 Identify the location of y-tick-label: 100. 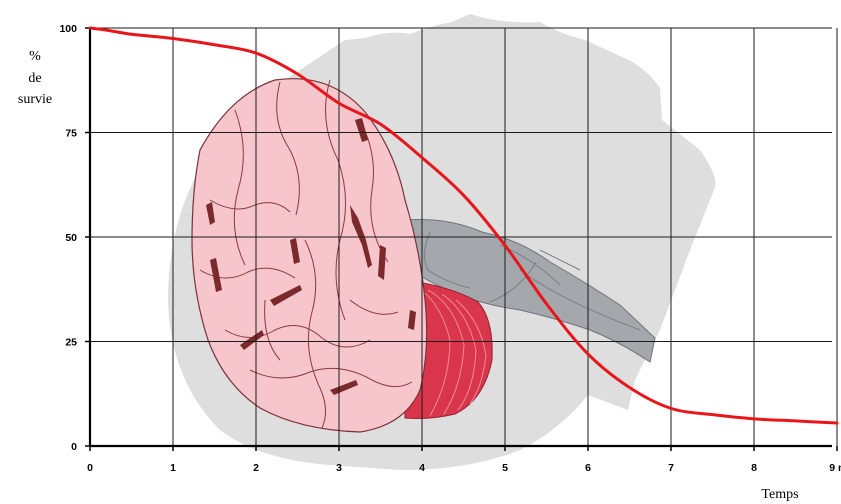
(68, 29).